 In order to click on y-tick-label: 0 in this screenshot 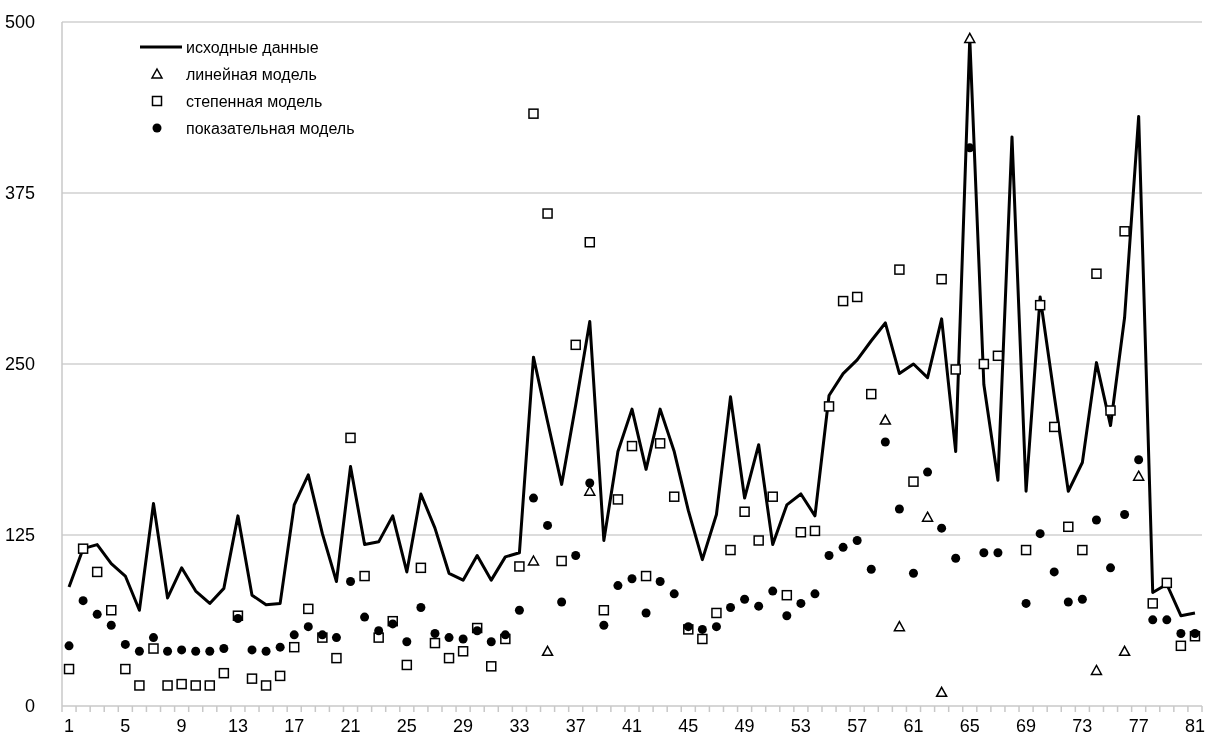, I will do `click(29, 706)`.